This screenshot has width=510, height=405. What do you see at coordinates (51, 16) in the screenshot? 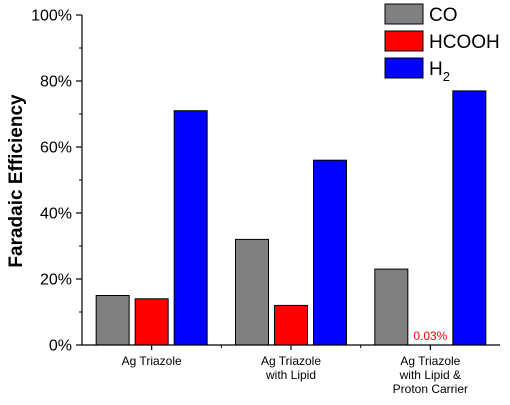
I see `y-tick-label: 100%` at bounding box center [51, 16].